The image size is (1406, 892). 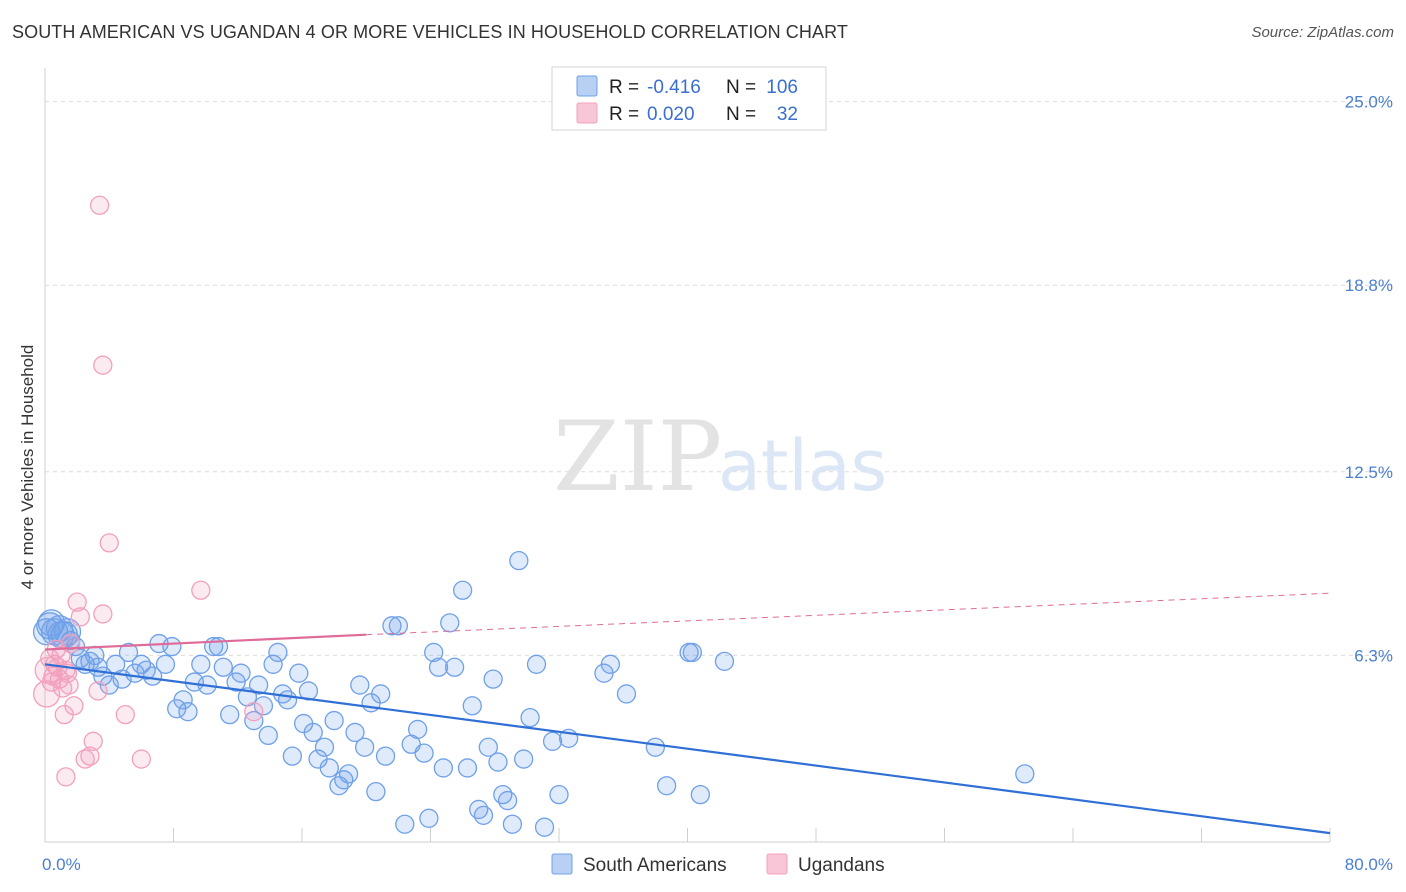 I want to click on y-tick-label-2: 18.8%, so click(x=1369, y=285).